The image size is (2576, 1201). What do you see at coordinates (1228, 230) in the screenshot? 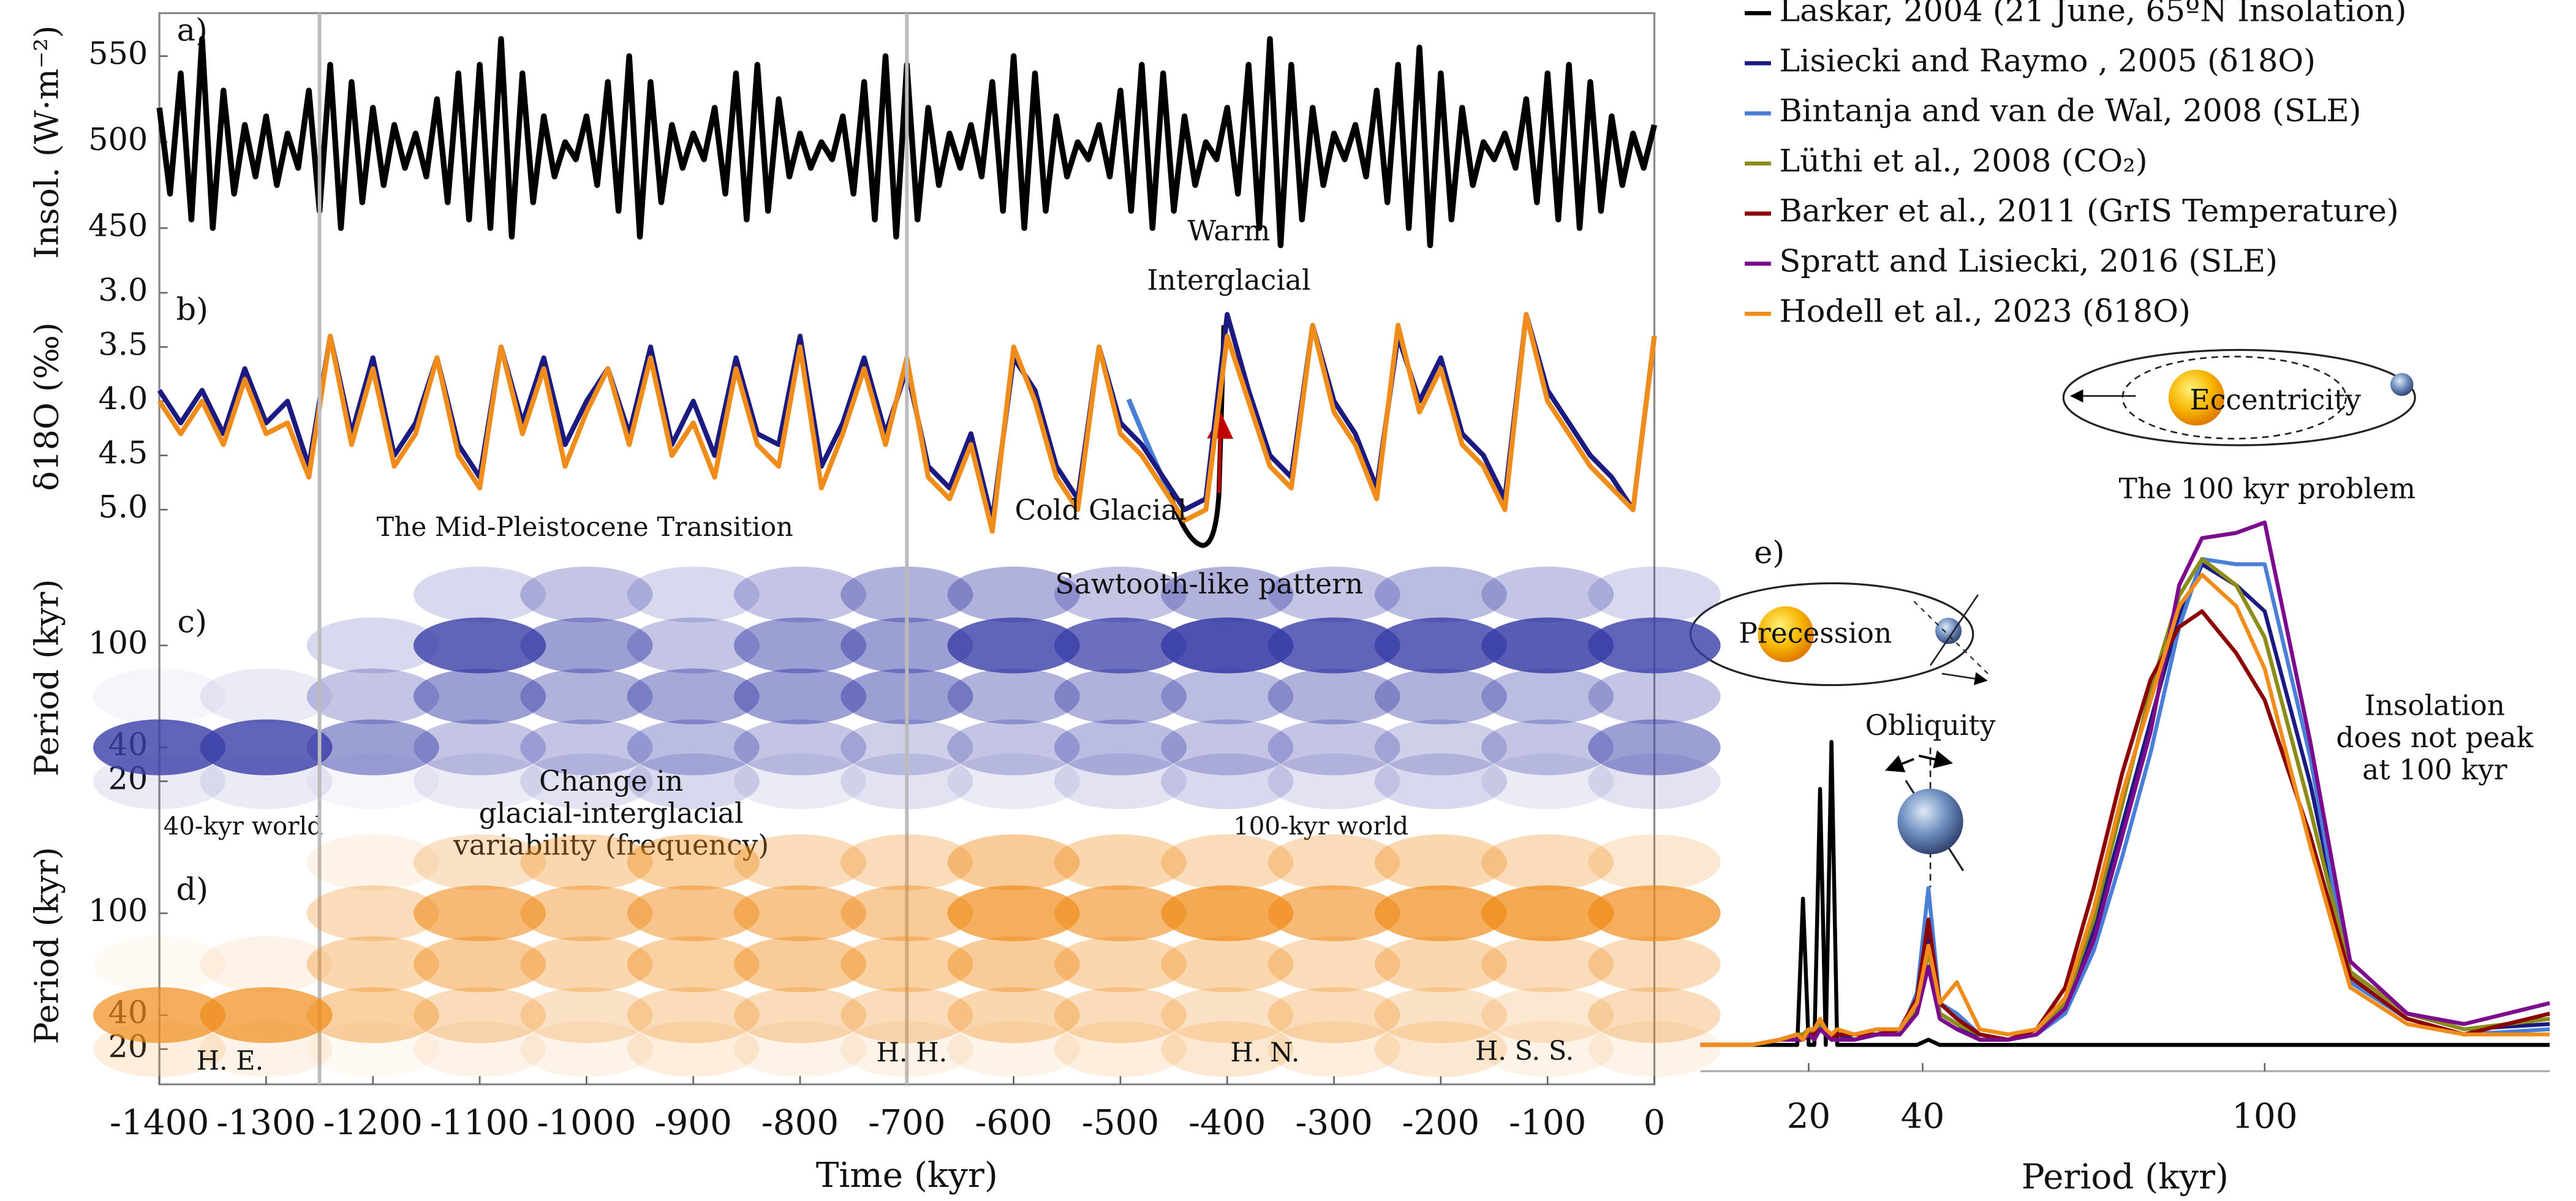
I see `annotation: Warm` at bounding box center [1228, 230].